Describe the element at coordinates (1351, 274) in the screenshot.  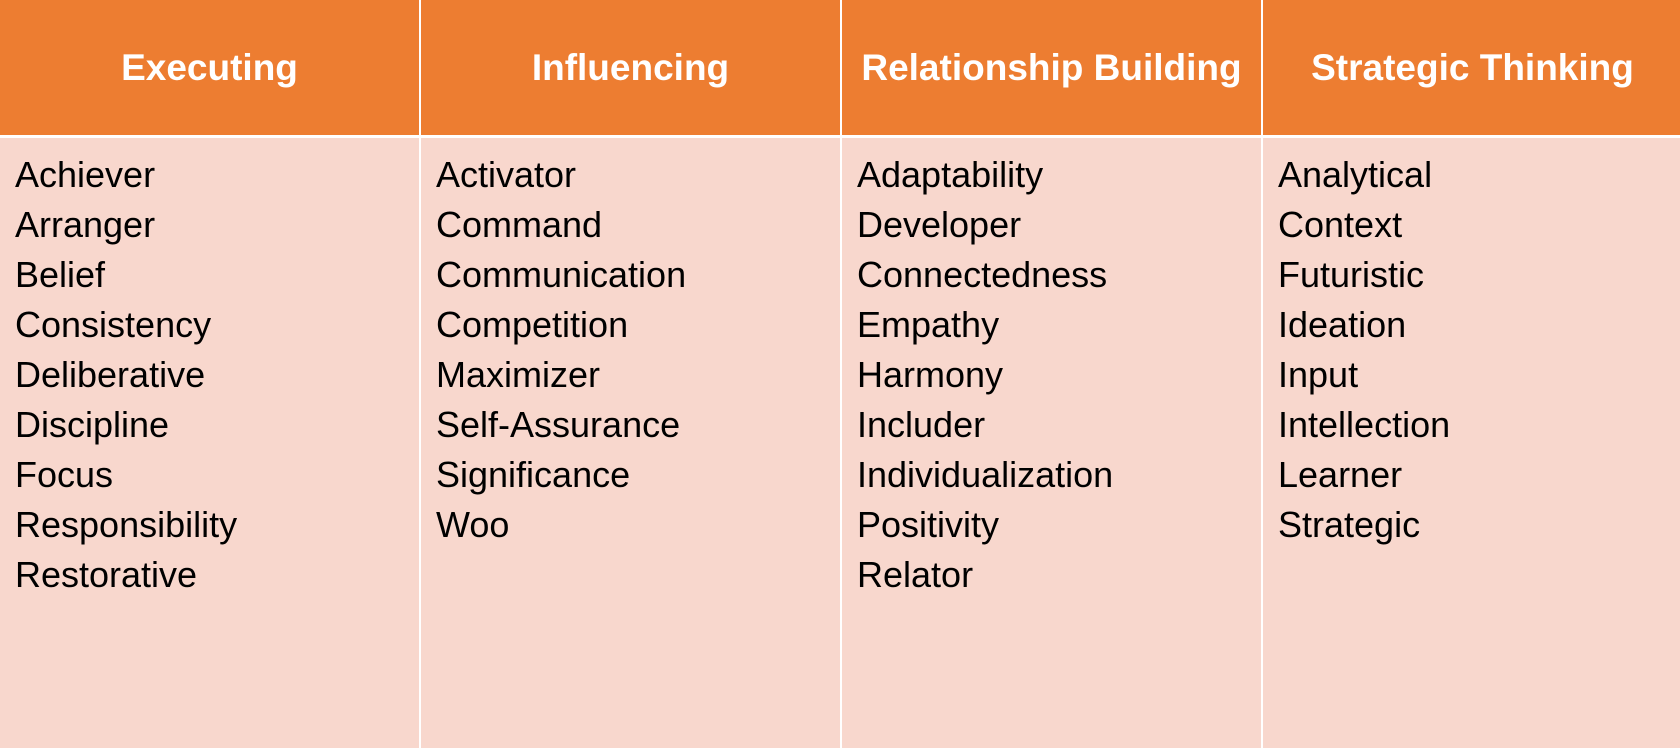
I see `list-item: Futuristic` at that location.